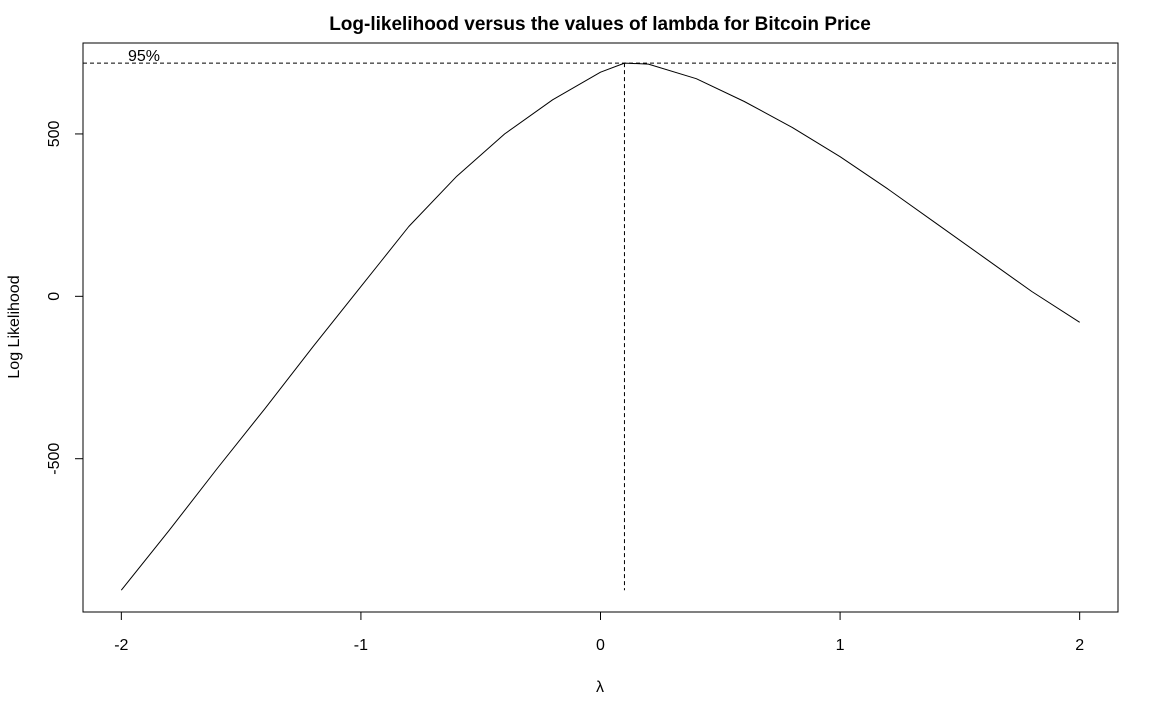 This screenshot has height=717, width=1161. I want to click on y-tick-label: 500, so click(54, 133).